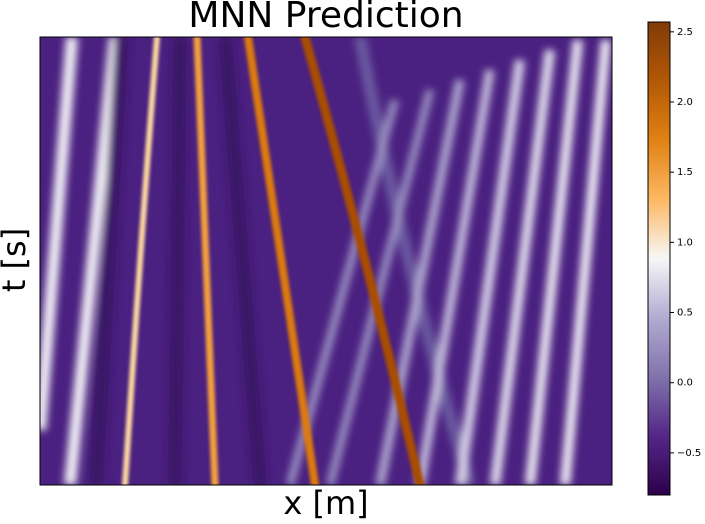 This screenshot has width=705, height=524. What do you see at coordinates (685, 383) in the screenshot?
I see `colorbar-tick-label: 0.0` at bounding box center [685, 383].